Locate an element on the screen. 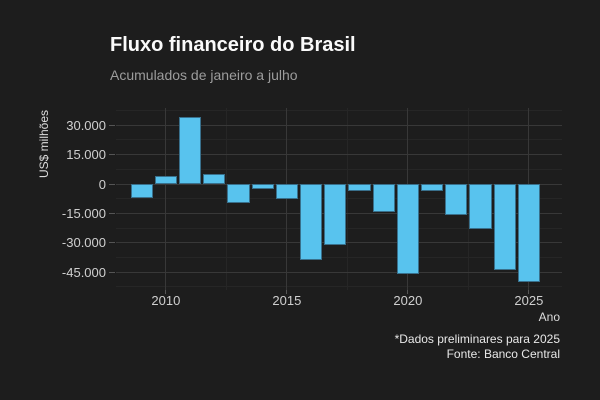 The height and width of the screenshot is (400, 600). y-tick-label: 30.000 is located at coordinates (86, 125).